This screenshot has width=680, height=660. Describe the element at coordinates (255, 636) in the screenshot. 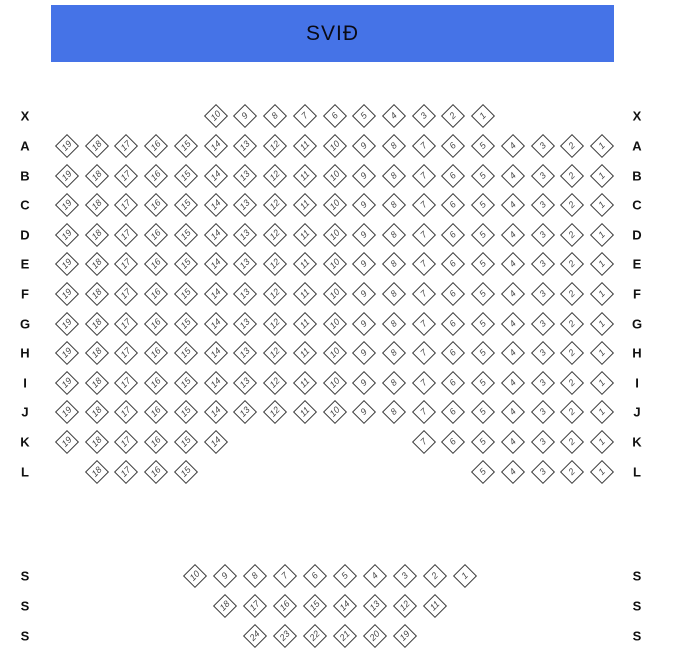

I see `seat: 24` at that location.